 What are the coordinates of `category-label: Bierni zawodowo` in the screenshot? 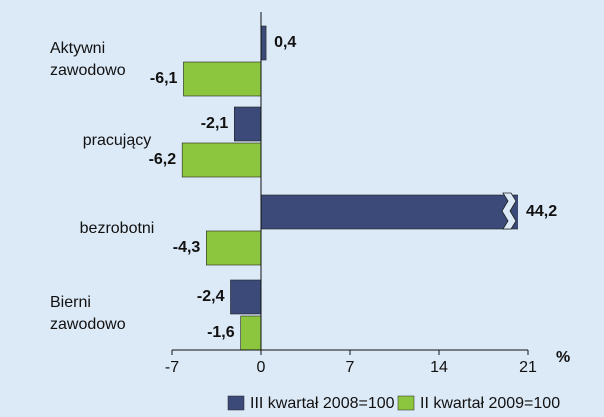 It's located at (88, 313).